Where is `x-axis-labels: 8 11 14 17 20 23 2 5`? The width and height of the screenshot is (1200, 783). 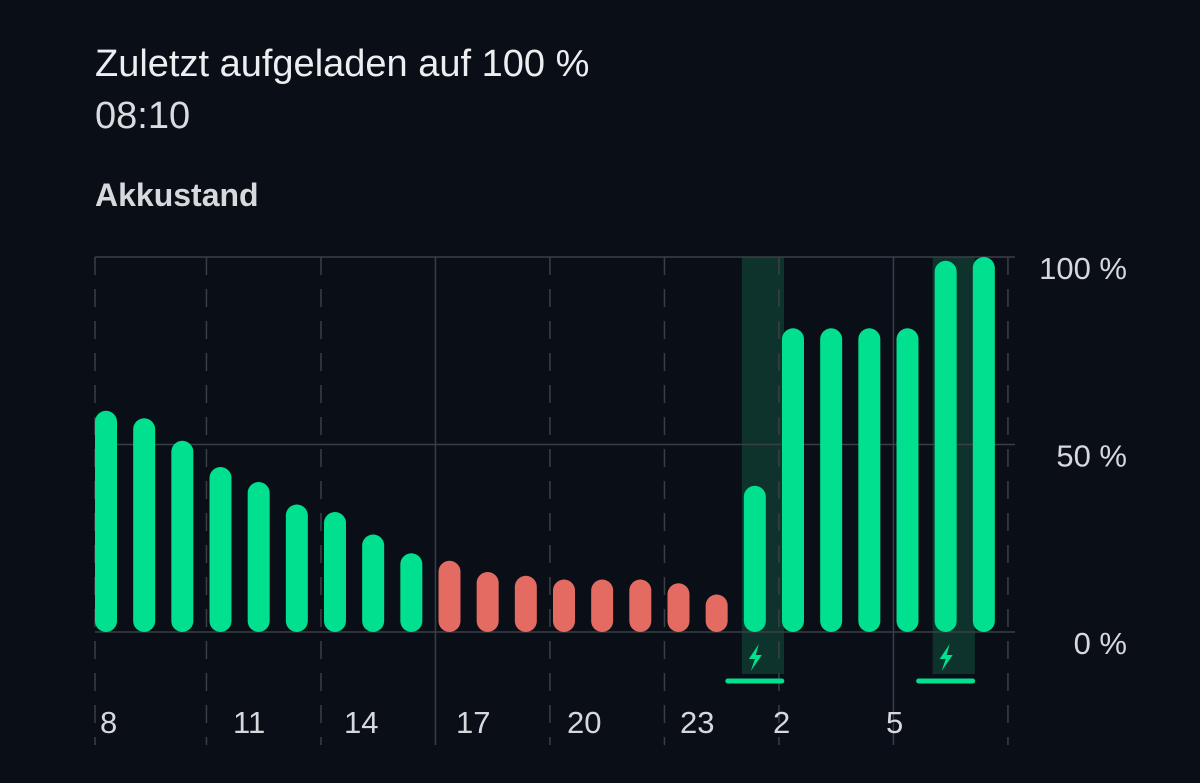 x-axis-labels: 8 11 14 17 20 23 2 5 is located at coordinates (501, 722).